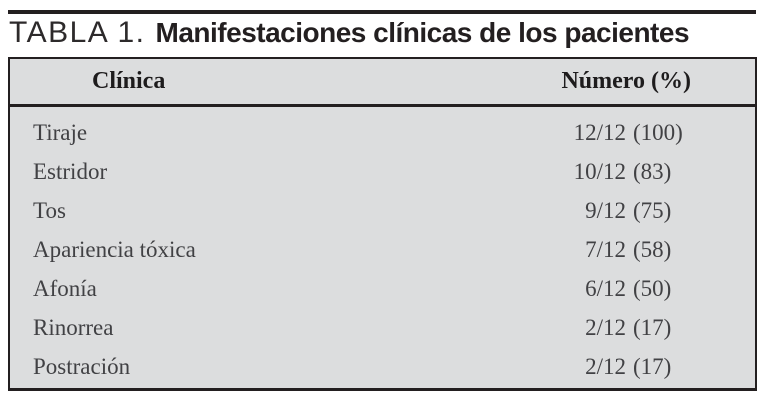  I want to click on row-percent: (100), so click(658, 132).